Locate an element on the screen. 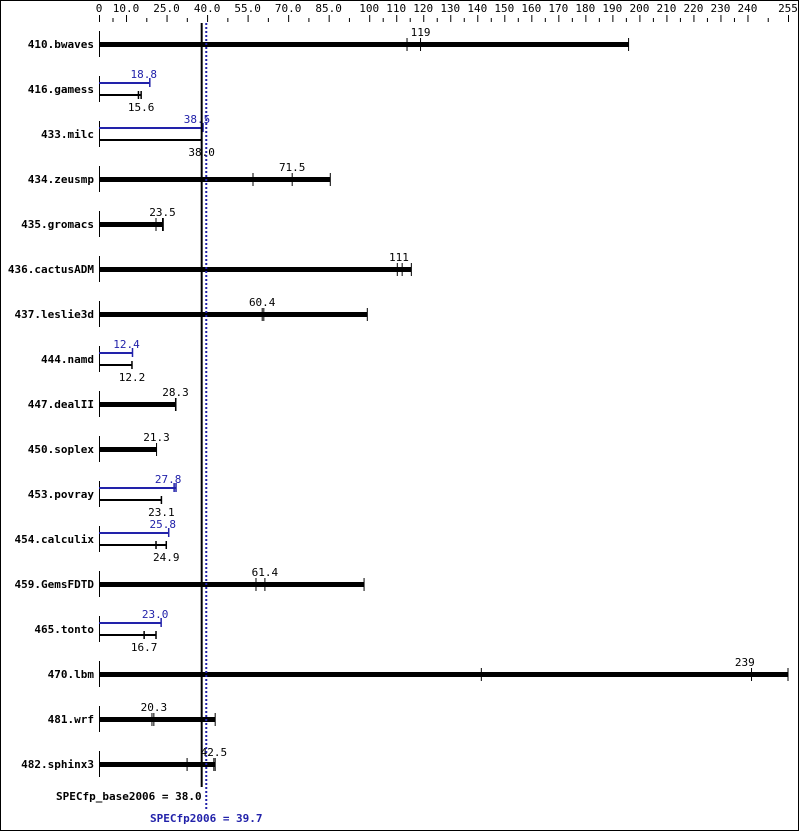  base-value-label: 24.9 is located at coordinates (166, 557).